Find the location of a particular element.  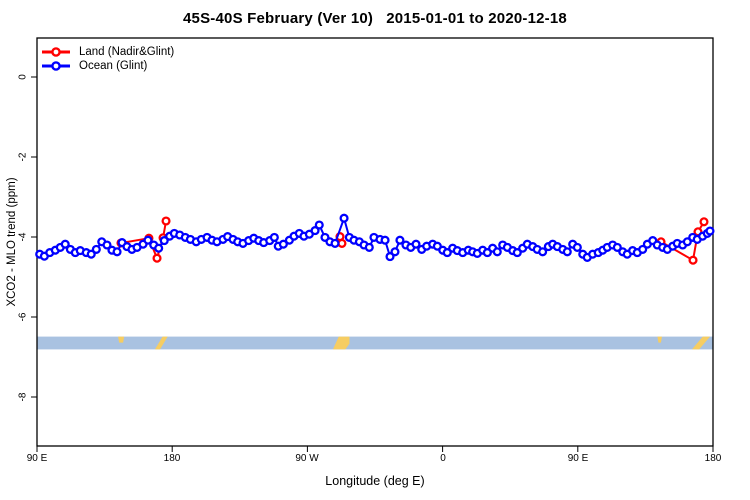

legend-entry-ocean: Ocean (Glint) is located at coordinates (107, 66).